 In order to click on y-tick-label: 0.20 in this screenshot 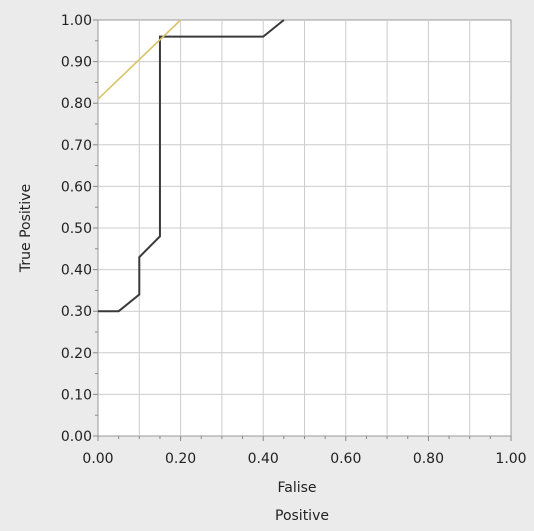, I will do `click(76, 354)`.